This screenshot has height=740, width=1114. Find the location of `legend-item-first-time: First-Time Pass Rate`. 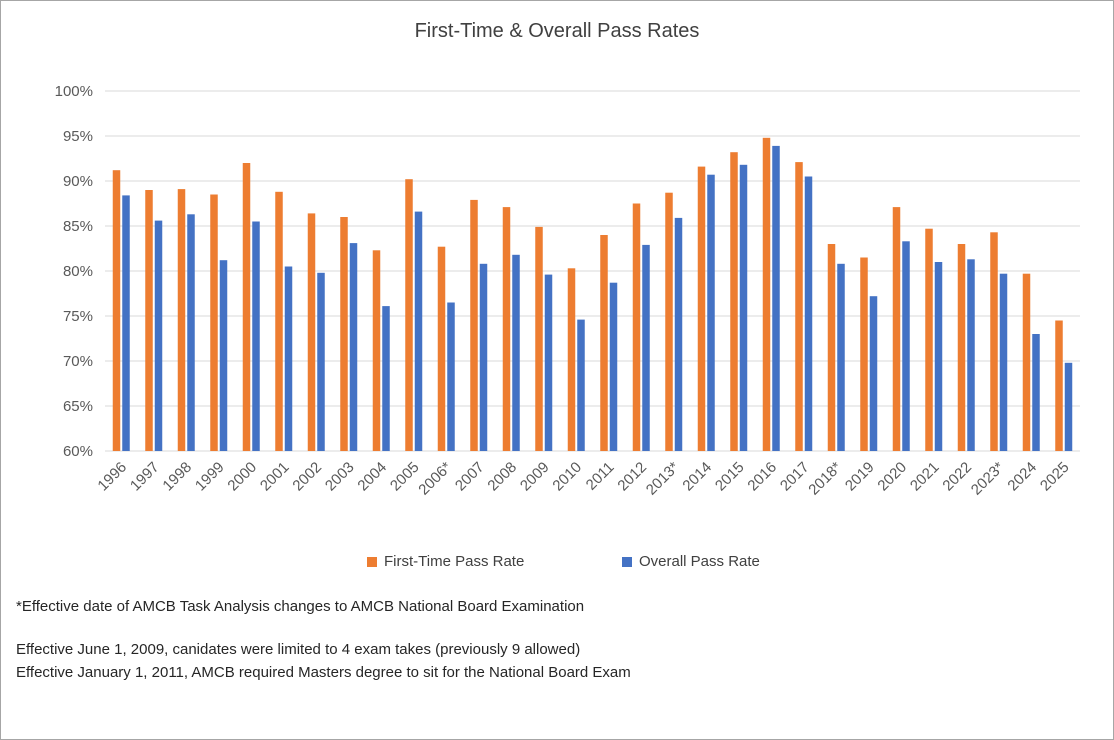

legend-item-first-time: First-Time Pass Rate is located at coordinates (445, 561).